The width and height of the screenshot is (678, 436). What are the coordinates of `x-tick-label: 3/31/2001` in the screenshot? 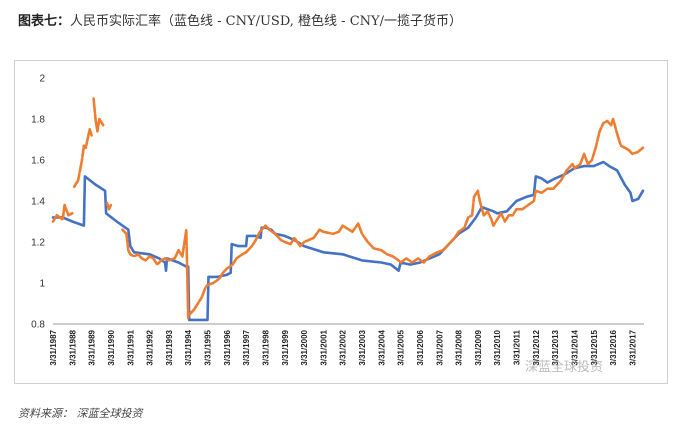 It's located at (323, 347).